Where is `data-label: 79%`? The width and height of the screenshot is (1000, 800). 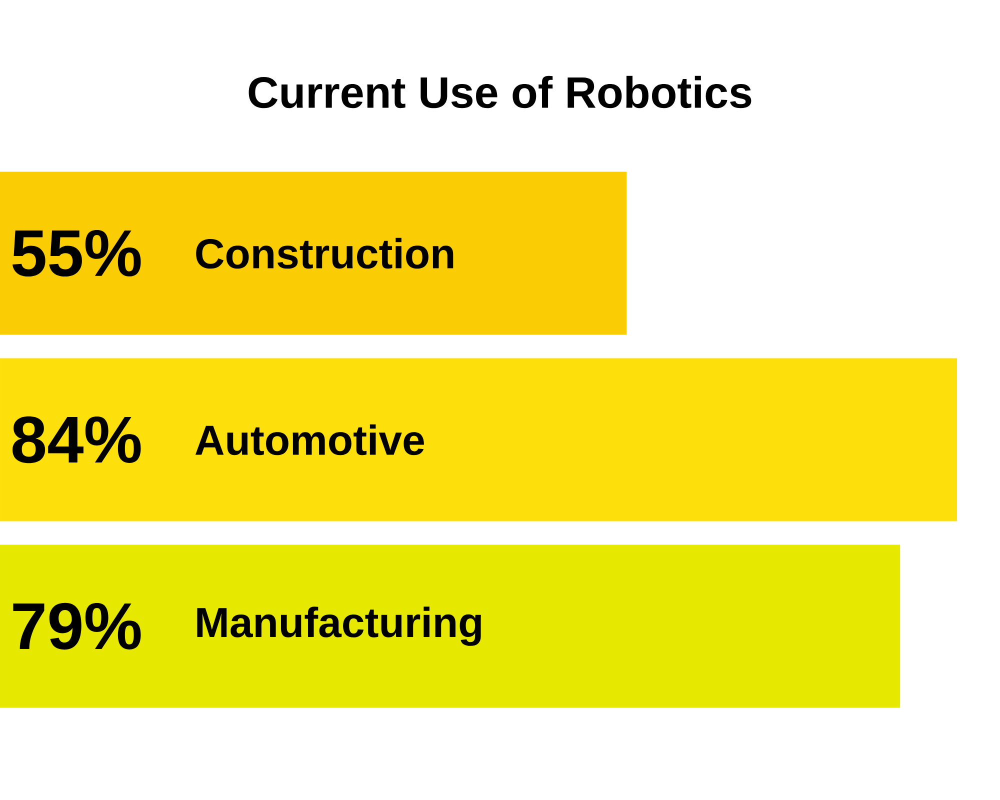 data-label: 79% is located at coordinates (77, 626).